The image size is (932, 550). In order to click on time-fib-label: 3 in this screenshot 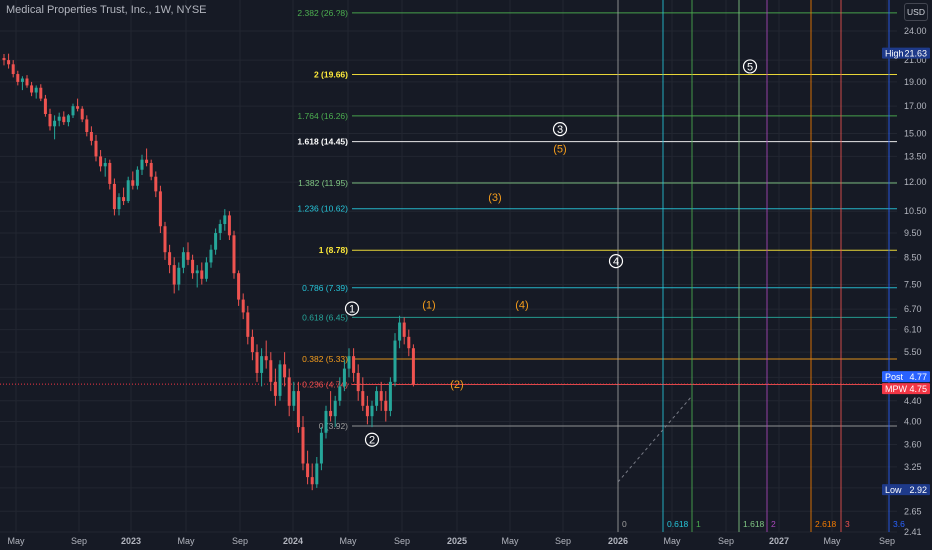, I will do `click(847, 524)`.